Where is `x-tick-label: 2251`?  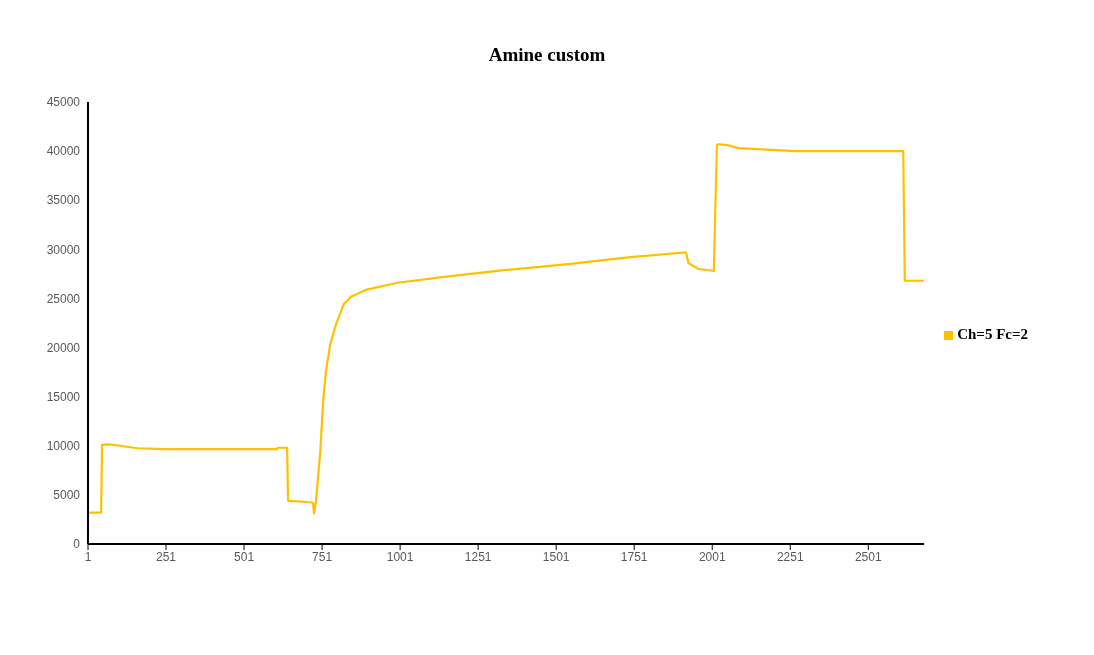 x-tick-label: 2251 is located at coordinates (790, 556).